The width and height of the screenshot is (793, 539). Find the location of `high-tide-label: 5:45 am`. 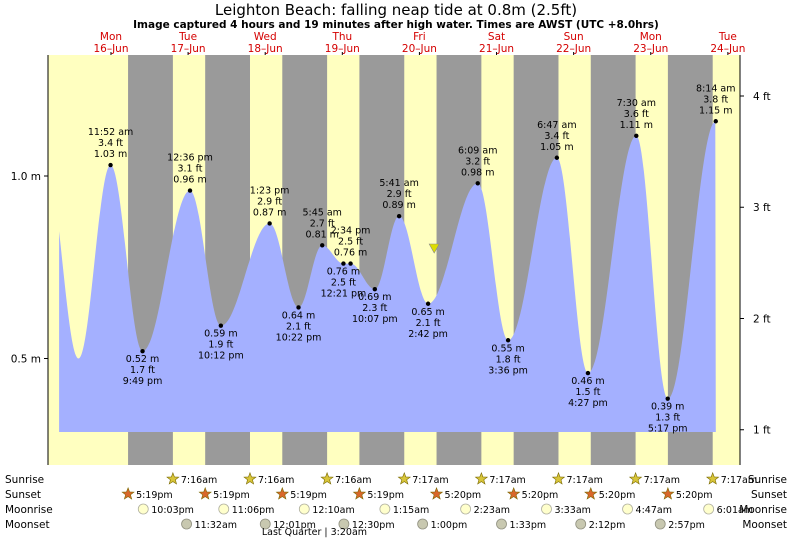

high-tide-label: 5:45 am is located at coordinates (322, 212).